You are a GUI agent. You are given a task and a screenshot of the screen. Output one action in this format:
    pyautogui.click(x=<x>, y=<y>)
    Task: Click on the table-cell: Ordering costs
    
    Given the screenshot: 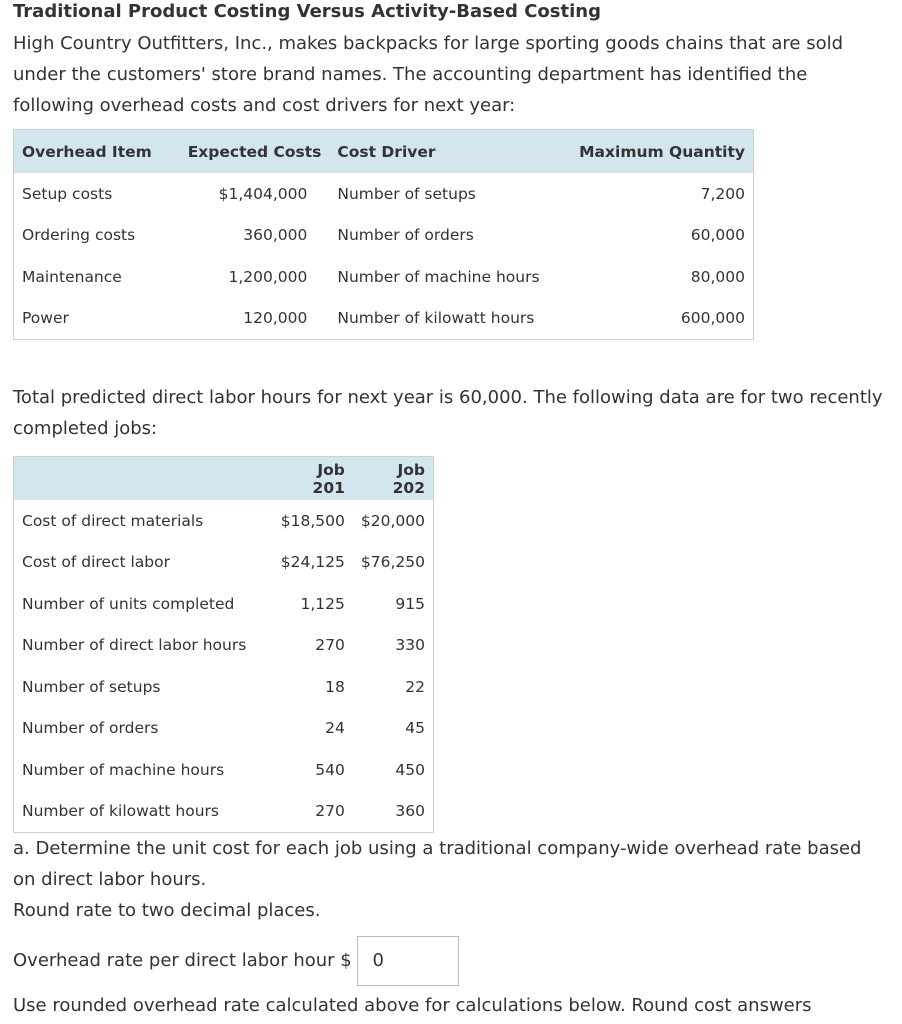 What is the action you would take?
    pyautogui.click(x=79, y=235)
    